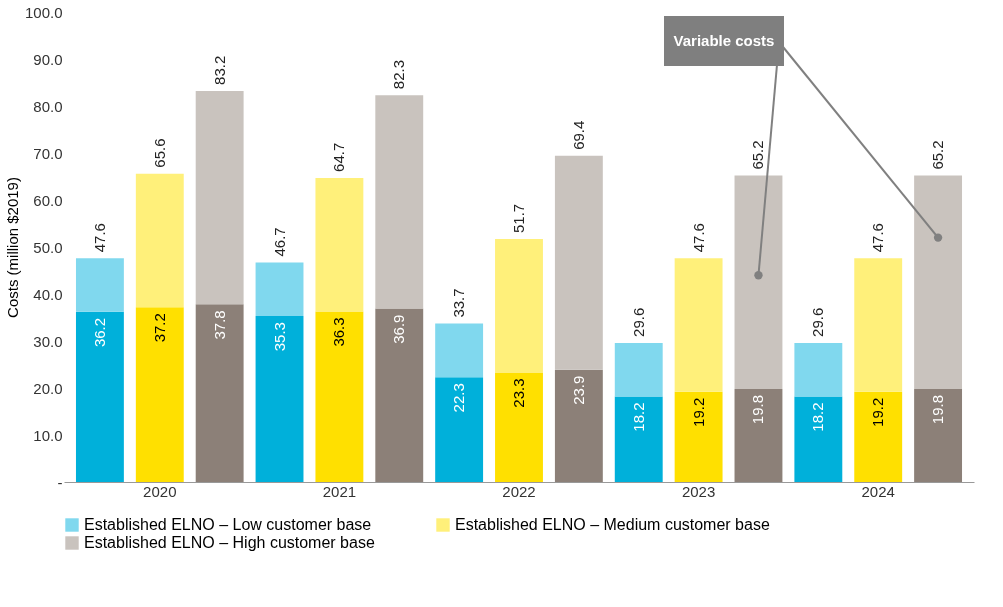 This screenshot has height=607, width=1003. I want to click on data-label: 23.9, so click(578, 390).